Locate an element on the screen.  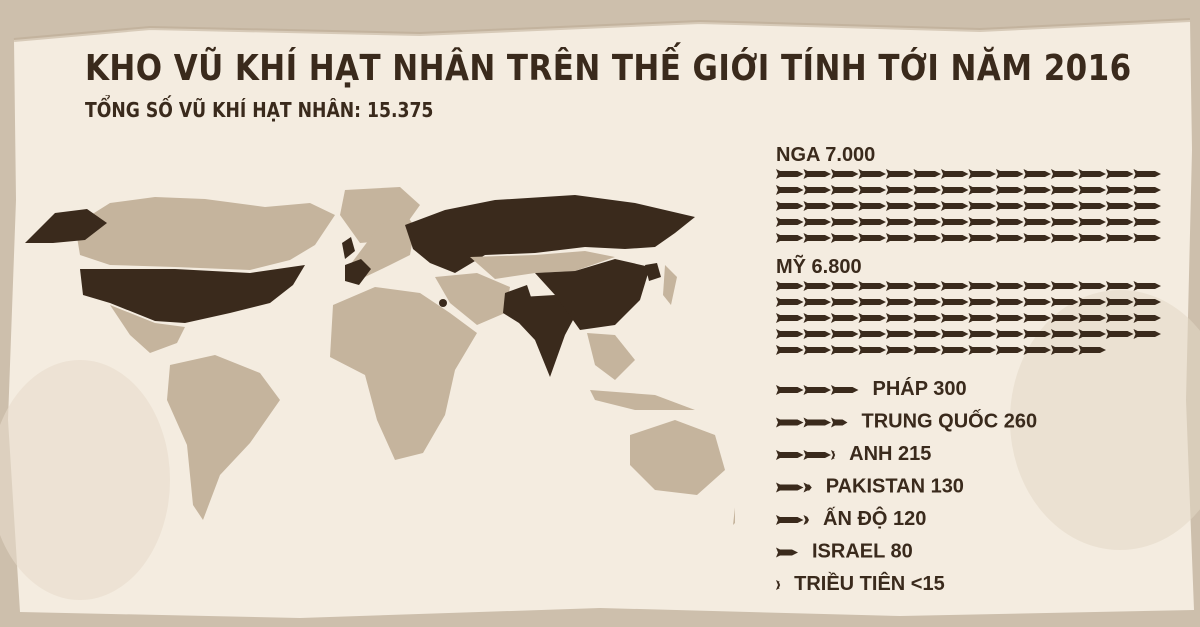
map-europe is located at coordinates (382, 245).